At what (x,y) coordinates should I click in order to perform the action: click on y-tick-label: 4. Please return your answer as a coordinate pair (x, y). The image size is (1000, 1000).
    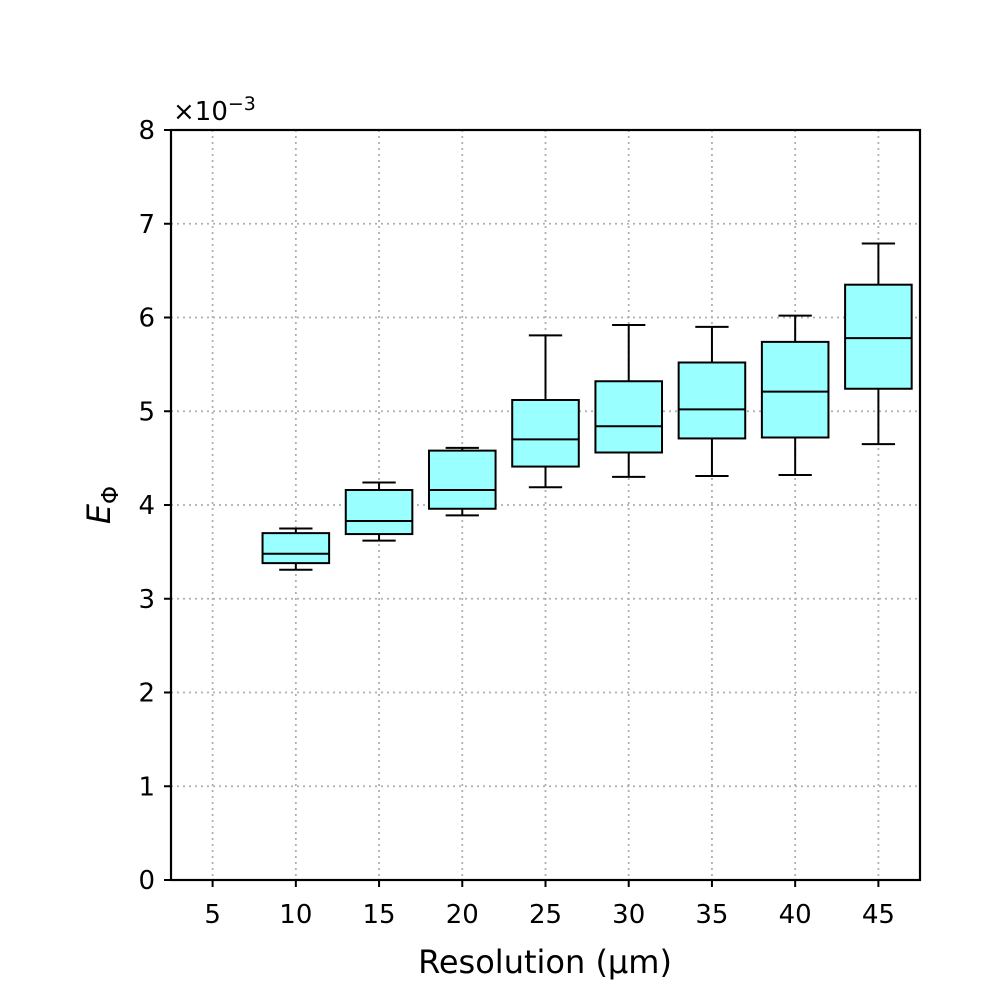
    Looking at the image, I should click on (146, 506).